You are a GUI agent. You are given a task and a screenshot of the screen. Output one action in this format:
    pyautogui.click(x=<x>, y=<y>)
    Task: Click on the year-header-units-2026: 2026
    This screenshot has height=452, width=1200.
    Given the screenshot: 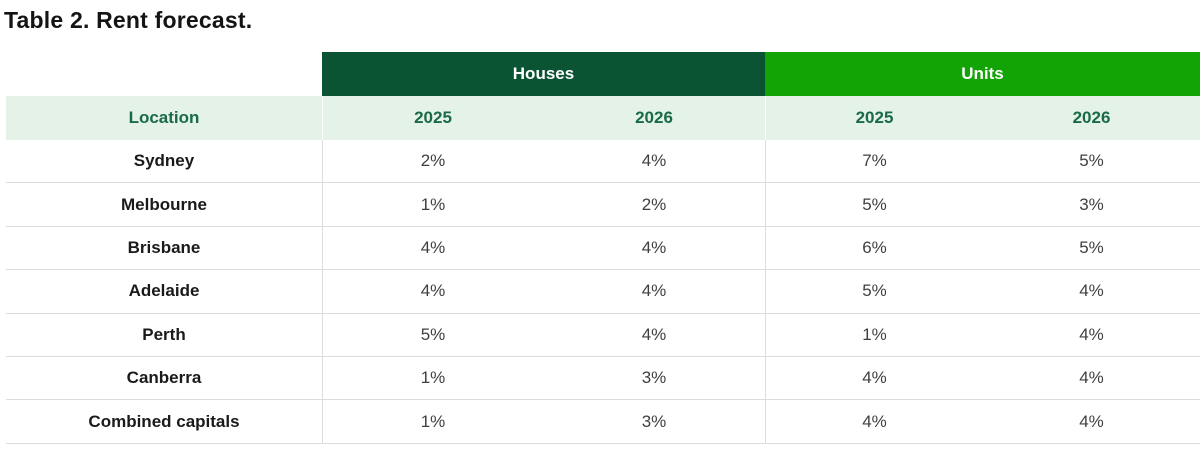 What is the action you would take?
    pyautogui.click(x=1091, y=117)
    